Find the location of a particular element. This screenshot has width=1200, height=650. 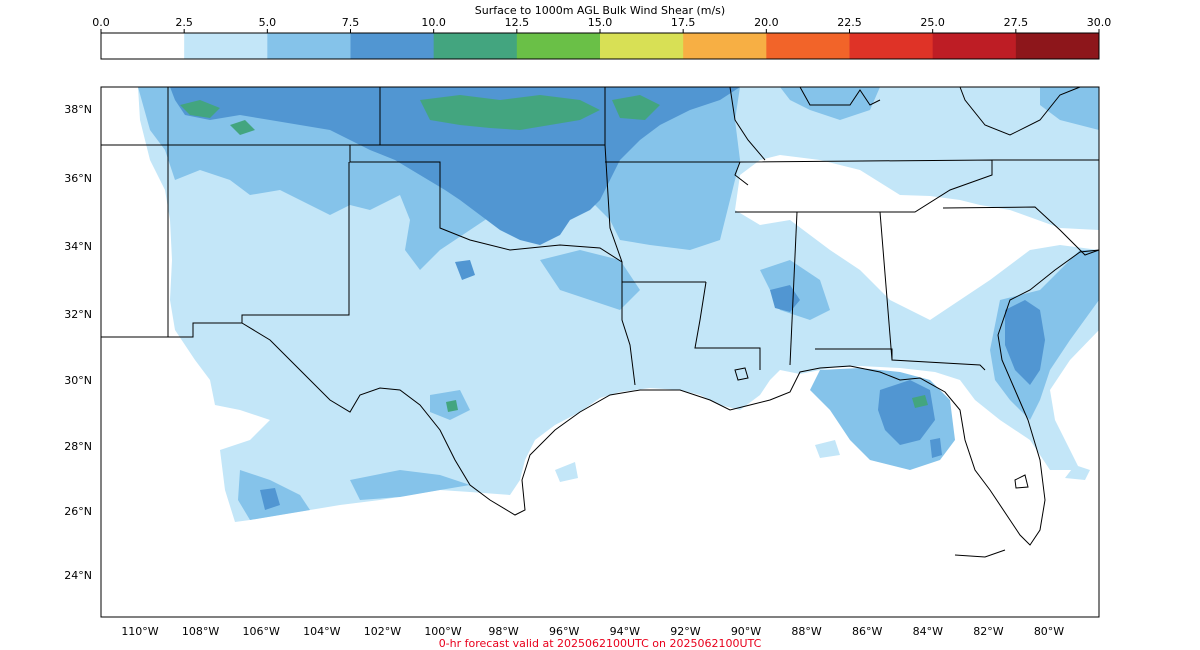

latitude-labels: 38°N 36°N 34°N 32°N 30°N 28°N 26°N 24°N is located at coordinates (78, 342).